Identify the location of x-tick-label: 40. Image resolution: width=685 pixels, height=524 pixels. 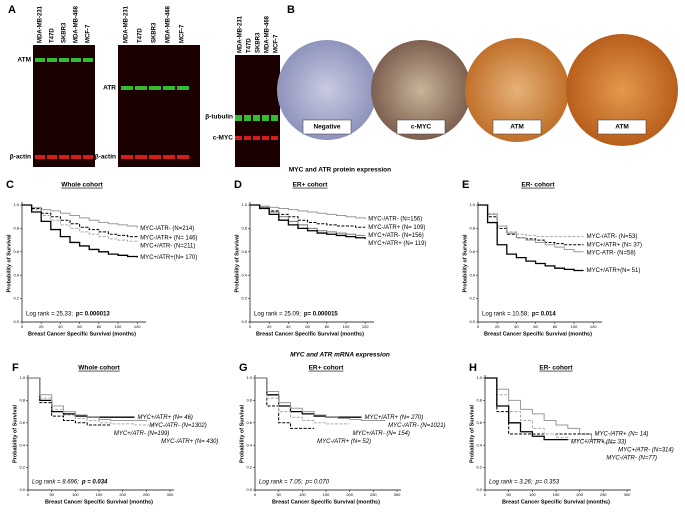
(288, 326).